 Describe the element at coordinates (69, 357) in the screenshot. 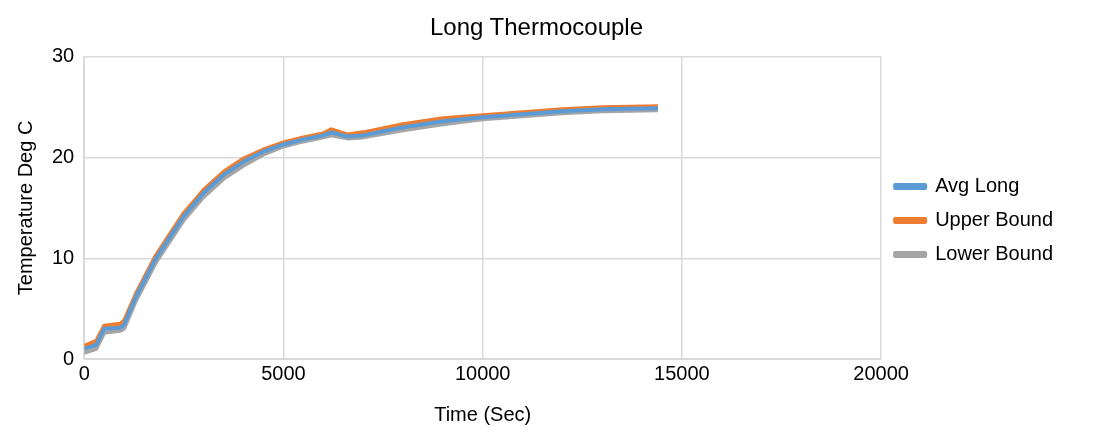

I see `y-tick-label: 0` at that location.